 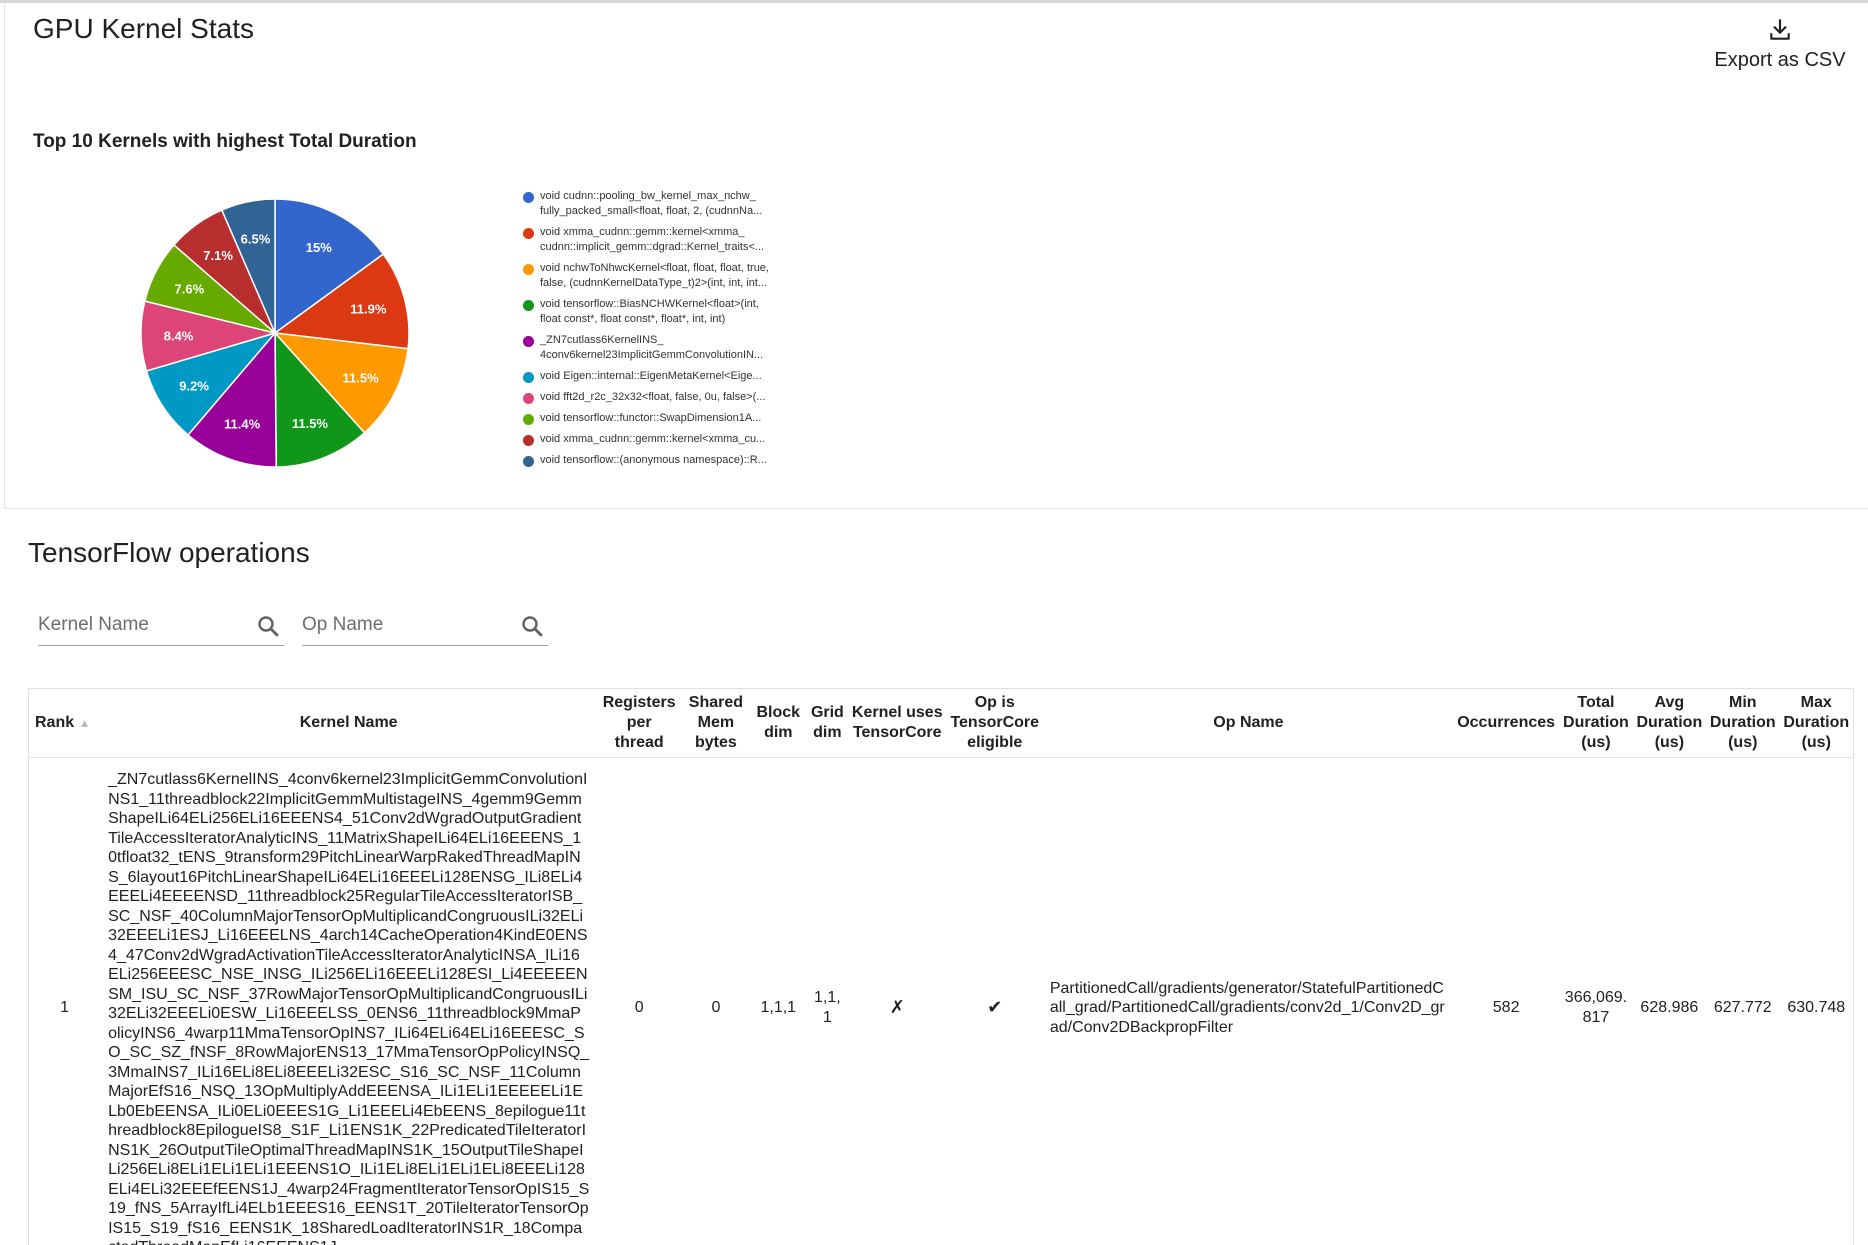 What do you see at coordinates (1669, 723) in the screenshot?
I see `column-header-avg-duration: Avg Duration (us)` at bounding box center [1669, 723].